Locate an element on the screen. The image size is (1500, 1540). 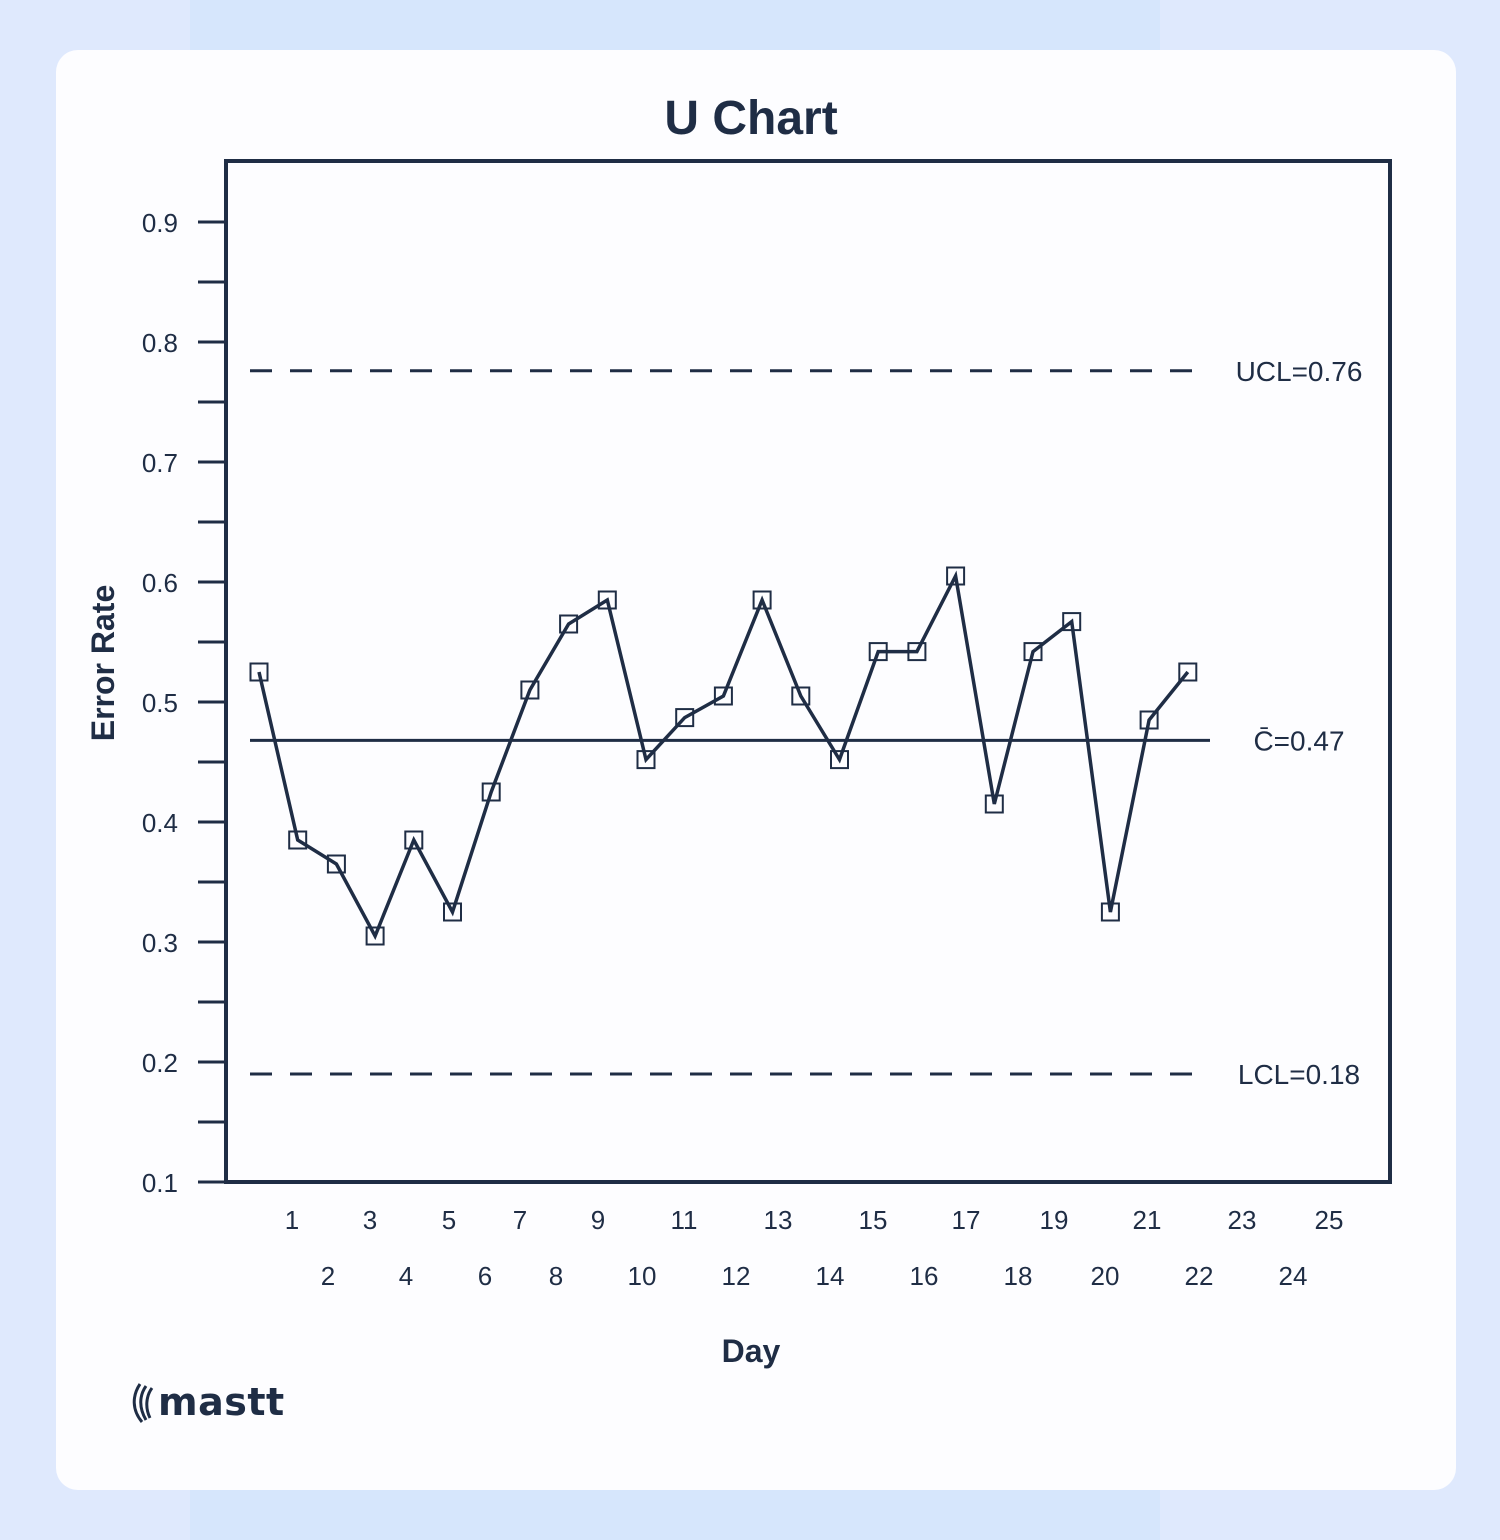
y-tick-label: 0.7 is located at coordinates (160, 463).